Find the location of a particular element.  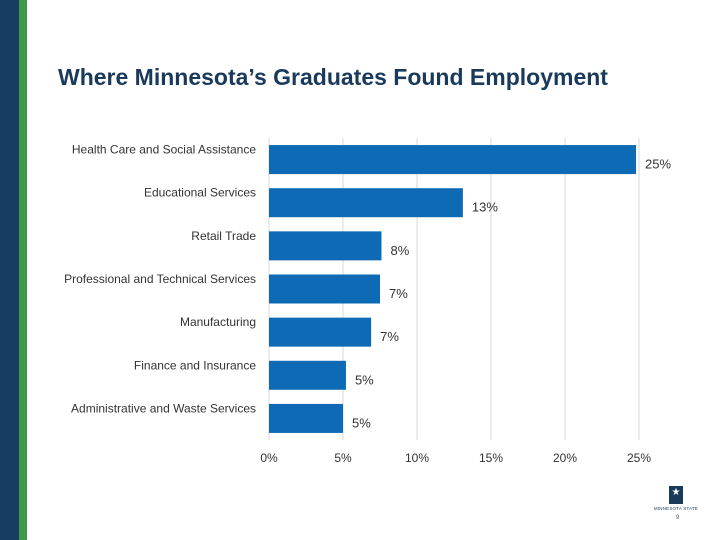

side-accent-green is located at coordinates (23, 270).